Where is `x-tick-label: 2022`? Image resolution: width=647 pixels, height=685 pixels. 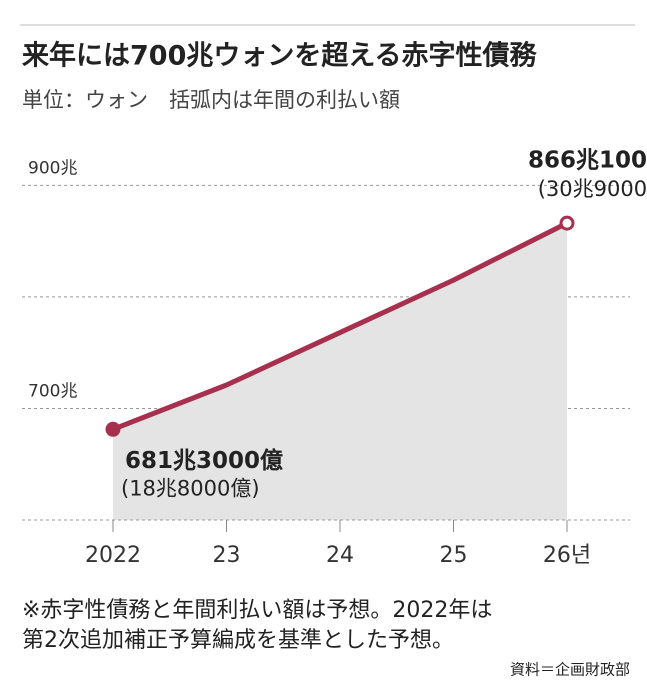
x-tick-label: 2022 is located at coordinates (113, 555).